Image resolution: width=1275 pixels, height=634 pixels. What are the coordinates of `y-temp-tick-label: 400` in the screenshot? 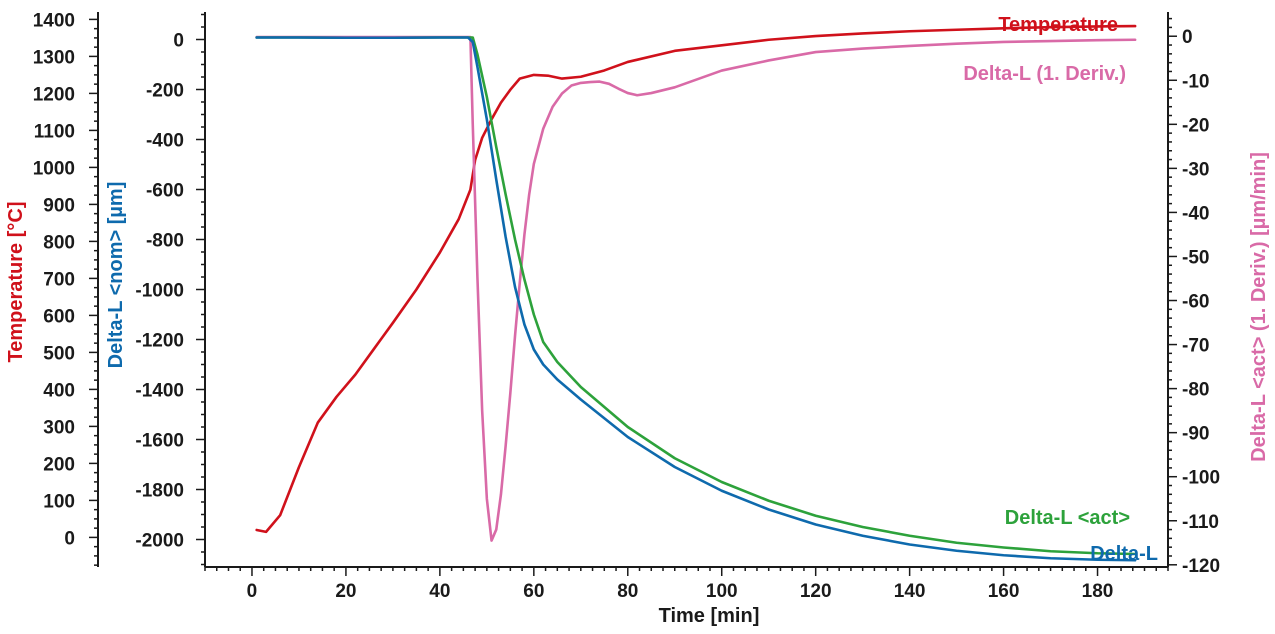 It's located at (59, 390).